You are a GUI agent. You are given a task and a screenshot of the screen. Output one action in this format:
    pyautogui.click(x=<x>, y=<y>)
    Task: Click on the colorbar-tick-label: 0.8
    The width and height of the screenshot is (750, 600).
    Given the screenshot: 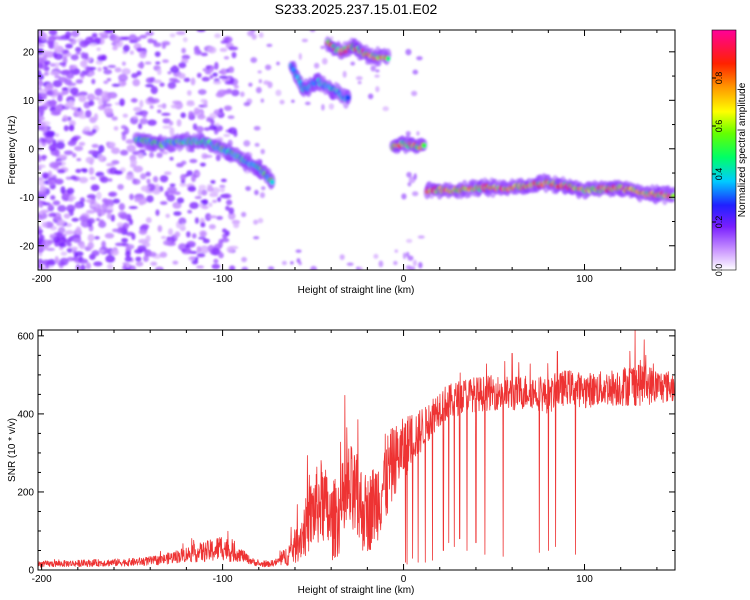 What is the action you would take?
    pyautogui.click(x=719, y=78)
    